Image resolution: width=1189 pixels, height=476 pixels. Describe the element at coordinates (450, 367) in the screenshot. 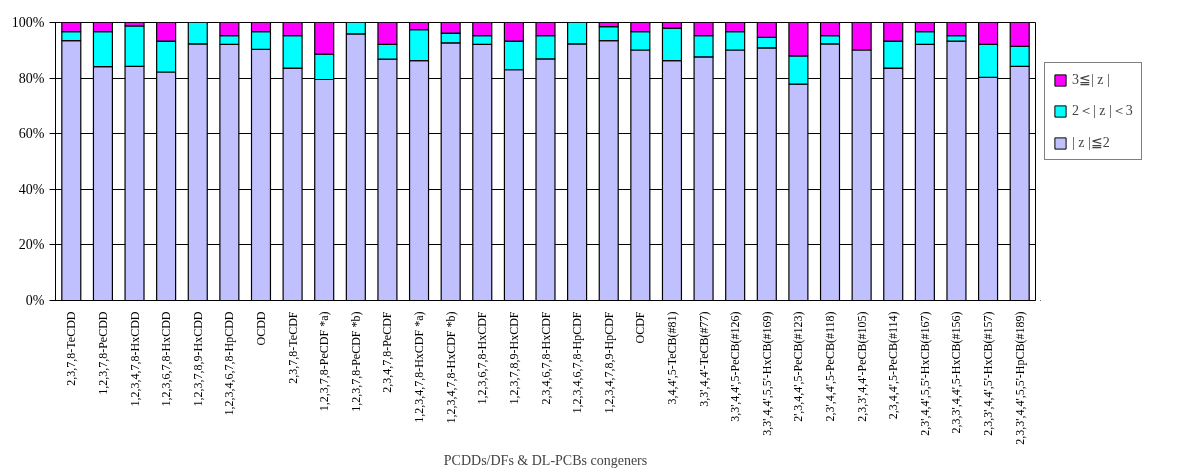

I see `x-tick-label: 1,2,3,4,7,8-HxCDF *b)` at that location.